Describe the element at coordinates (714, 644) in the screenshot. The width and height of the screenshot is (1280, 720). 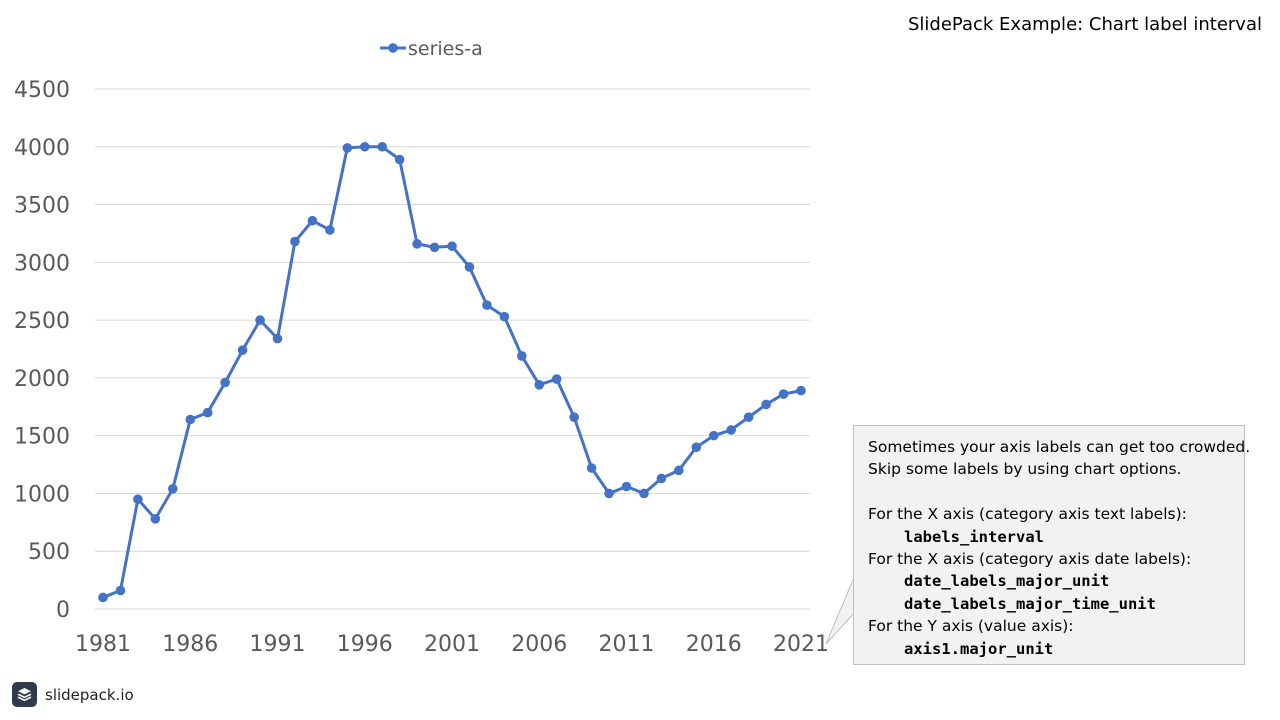
I see `x-tick-label: 2016` at that location.